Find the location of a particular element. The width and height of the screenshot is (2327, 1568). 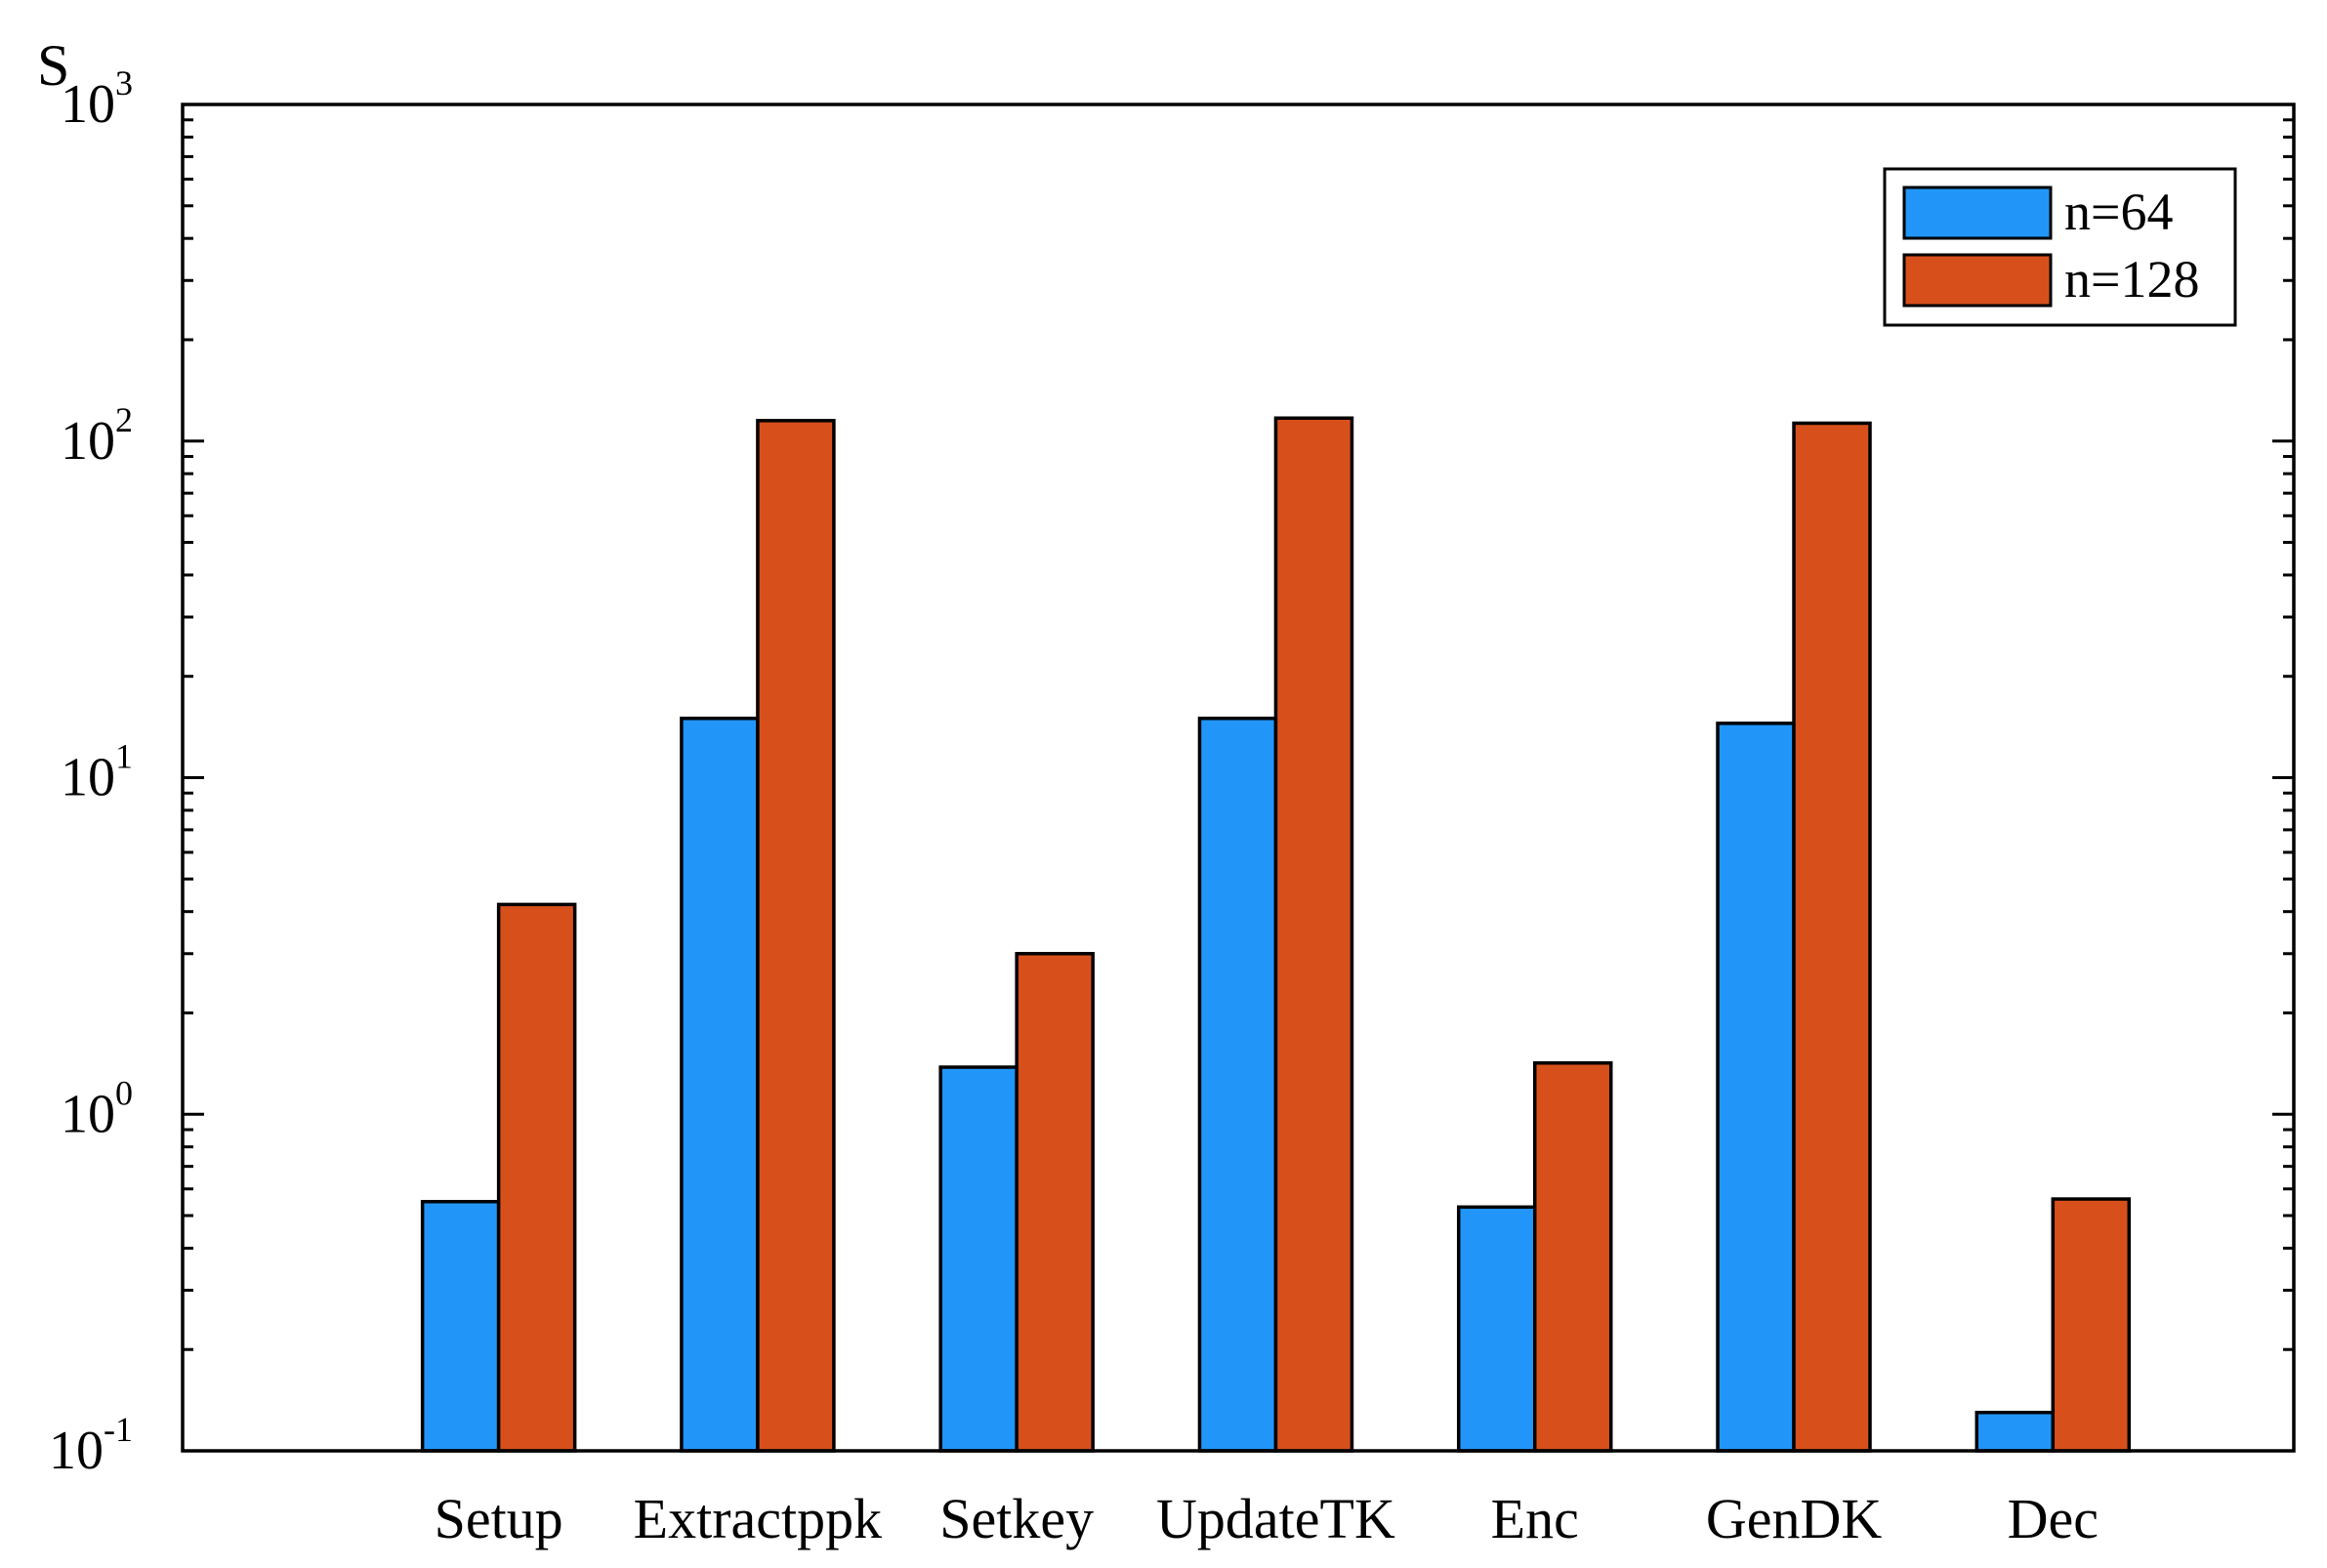

y-tick-label: 10⁰ is located at coordinates (97, 1108).